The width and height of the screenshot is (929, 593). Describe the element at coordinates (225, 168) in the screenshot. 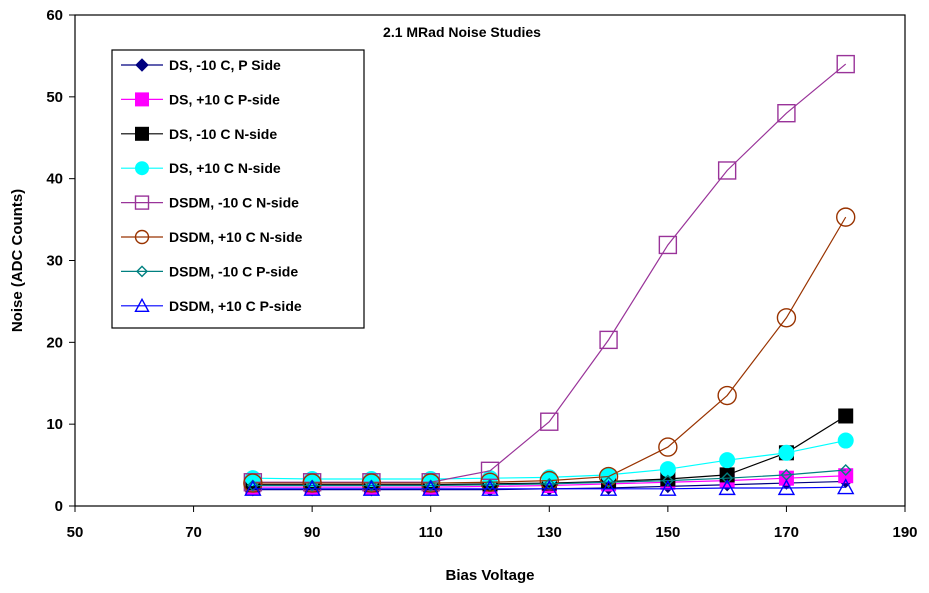

I see `legend-label: DS, +10 C N-side` at that location.